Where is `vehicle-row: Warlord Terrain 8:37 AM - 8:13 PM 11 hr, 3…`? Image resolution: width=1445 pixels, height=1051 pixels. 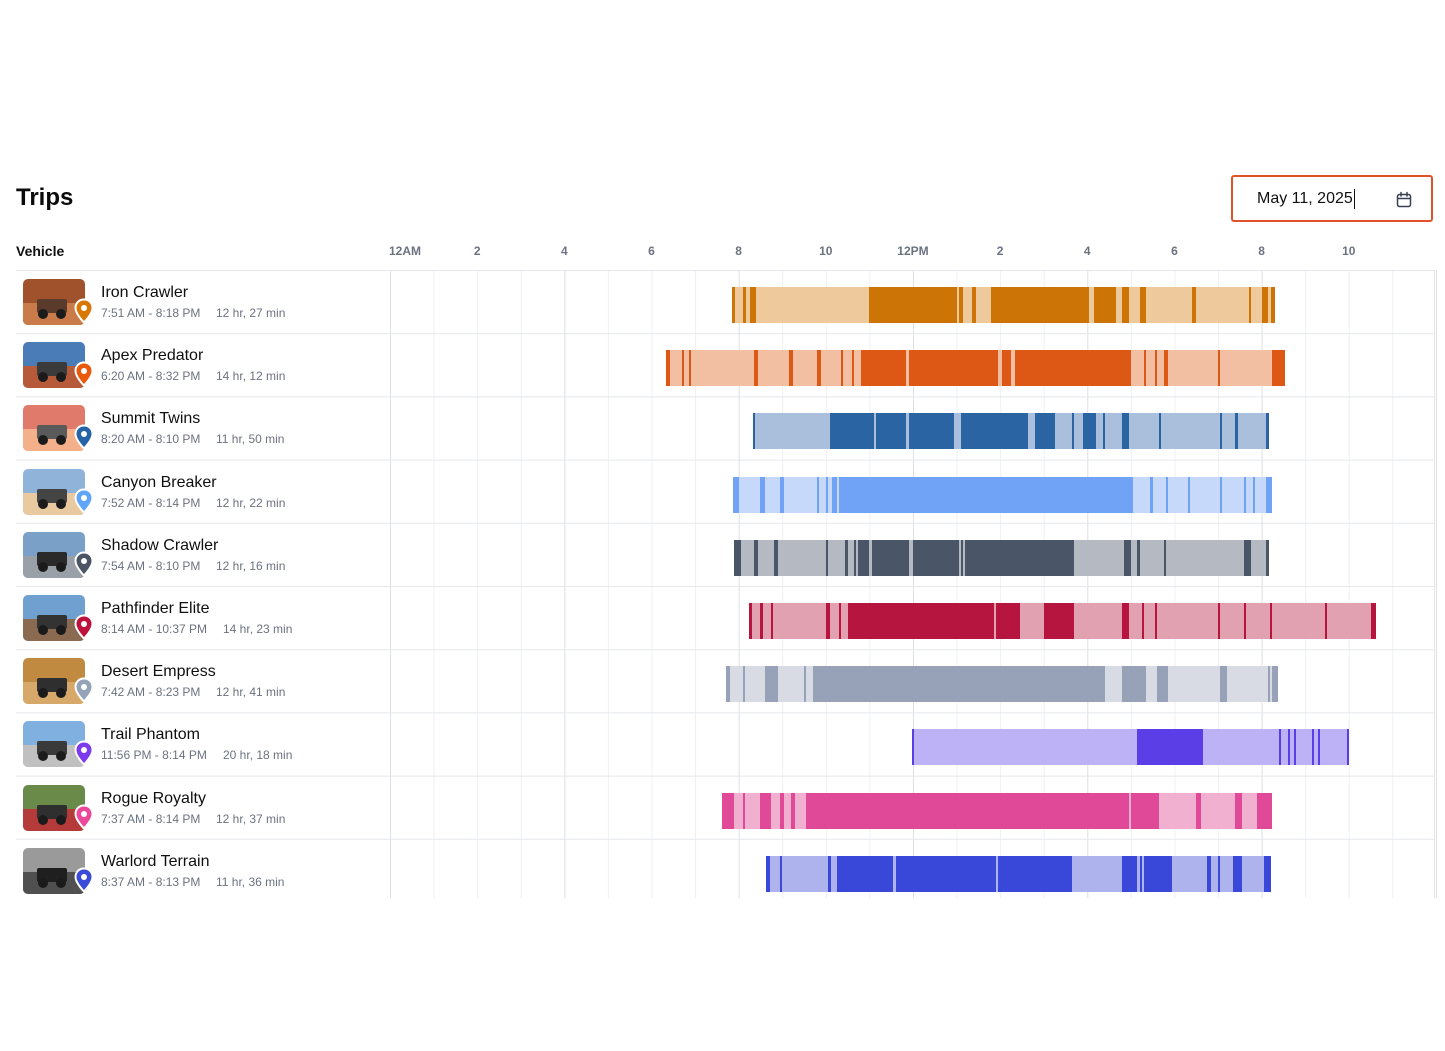 vehicle-row: Warlord Terrain 8:37 AM - 8:13 PM 11 hr, 3… is located at coordinates (725, 870).